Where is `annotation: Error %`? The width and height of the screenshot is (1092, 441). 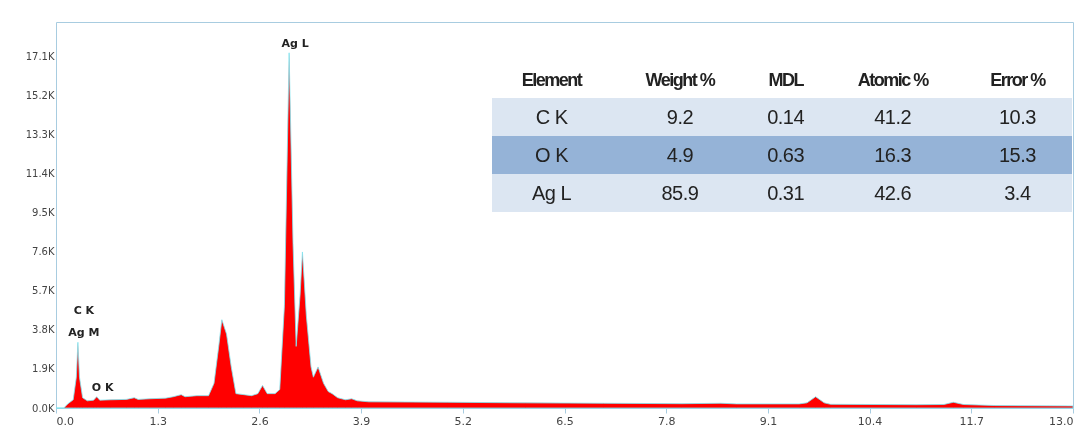
annotation: Error % is located at coordinates (1018, 80).